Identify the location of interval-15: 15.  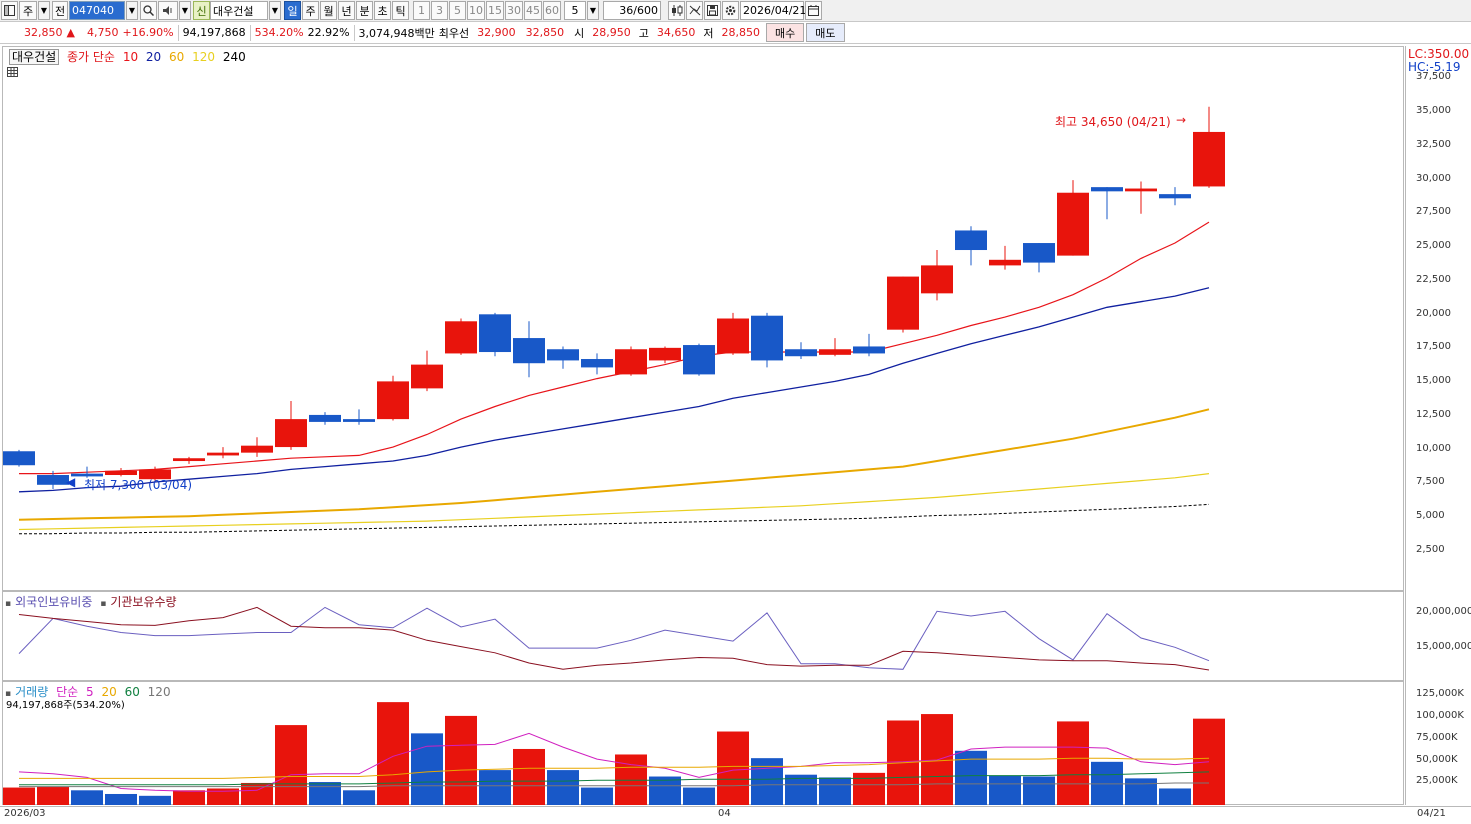
(495, 10).